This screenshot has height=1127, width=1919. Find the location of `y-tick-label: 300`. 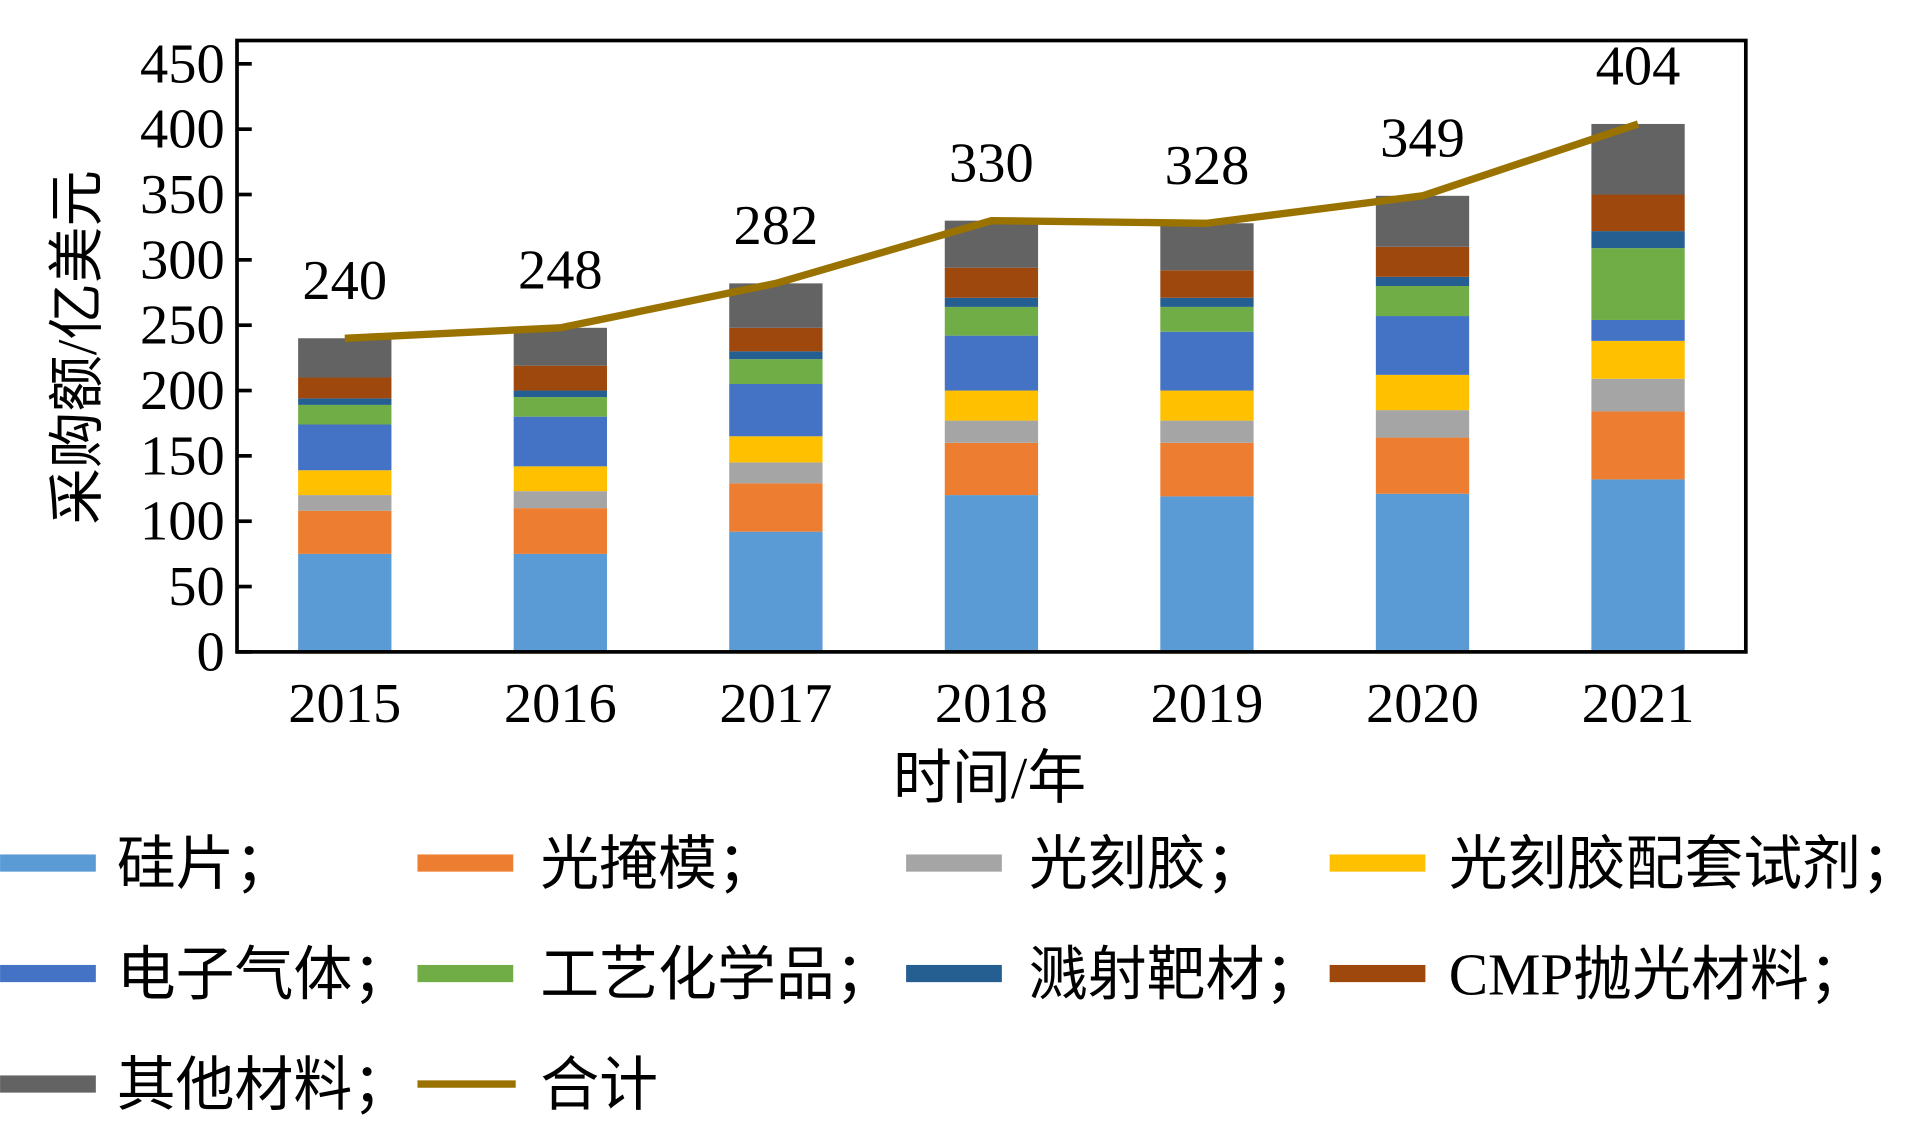

y-tick-label: 300 is located at coordinates (182, 260).